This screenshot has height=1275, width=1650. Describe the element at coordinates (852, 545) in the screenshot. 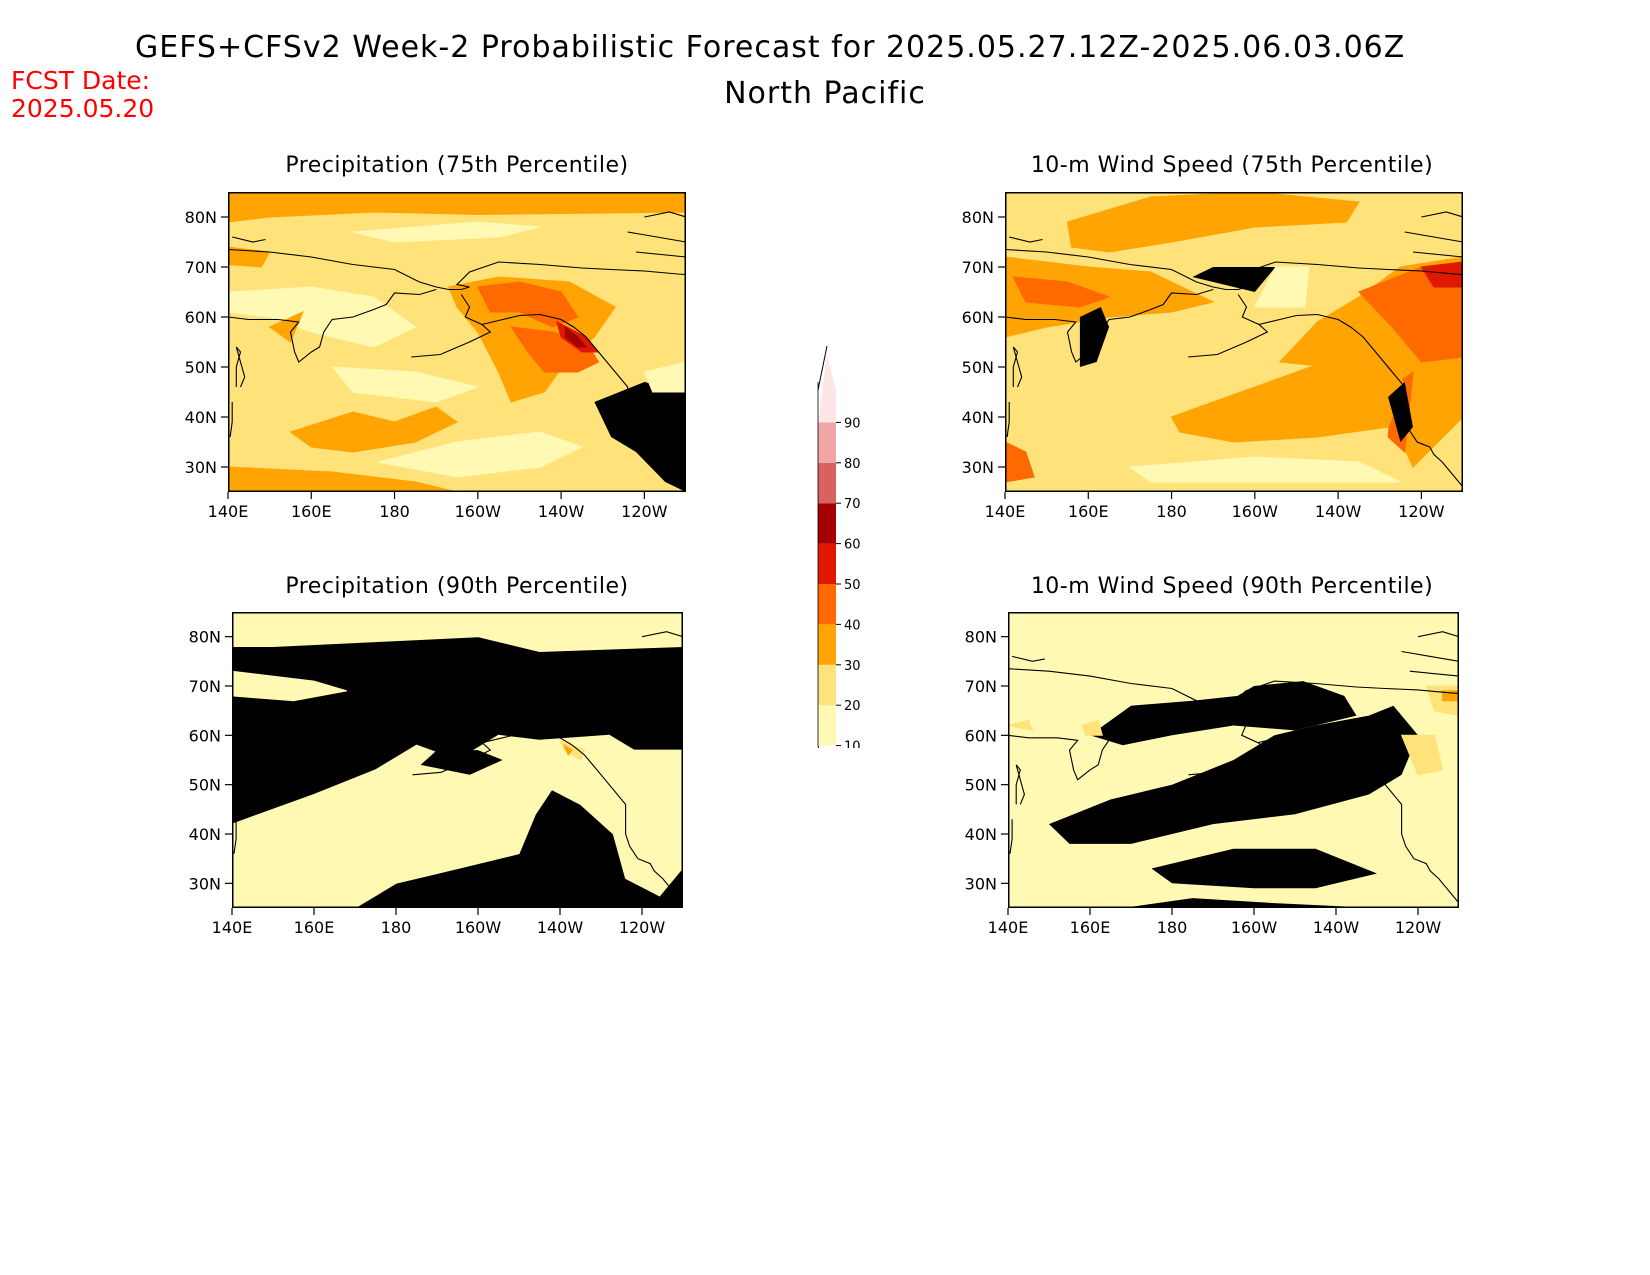

I see `colorbar-level-label: 60` at that location.